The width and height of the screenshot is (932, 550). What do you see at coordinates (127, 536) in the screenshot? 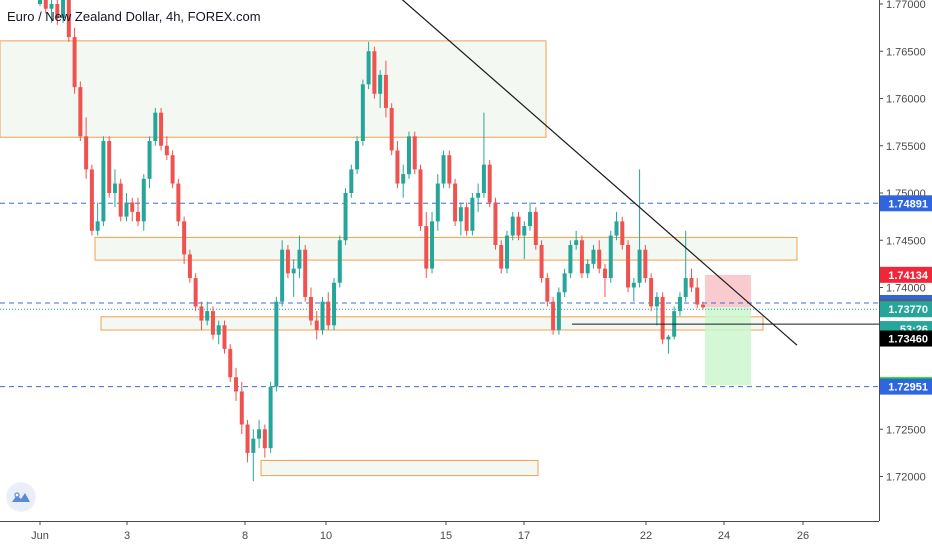
I see `x-tick-label: 3` at bounding box center [127, 536].